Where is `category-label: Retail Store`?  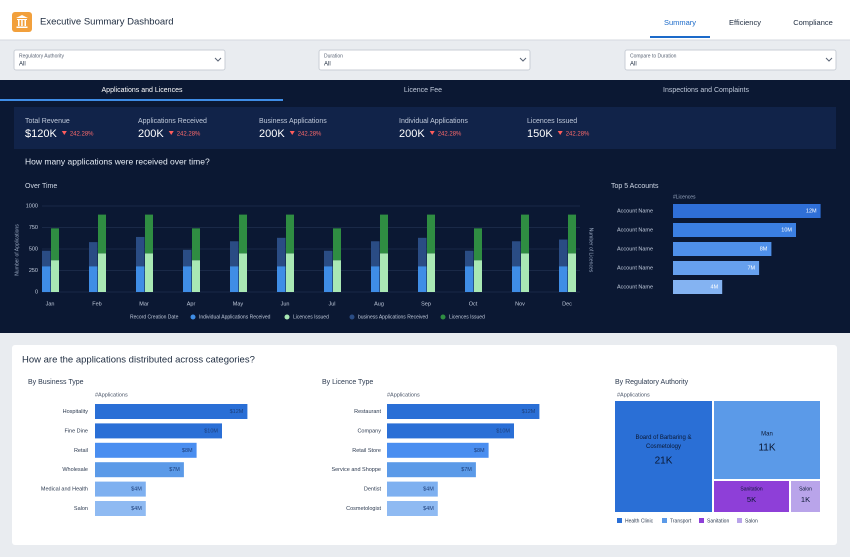 category-label: Retail Store is located at coordinates (366, 451).